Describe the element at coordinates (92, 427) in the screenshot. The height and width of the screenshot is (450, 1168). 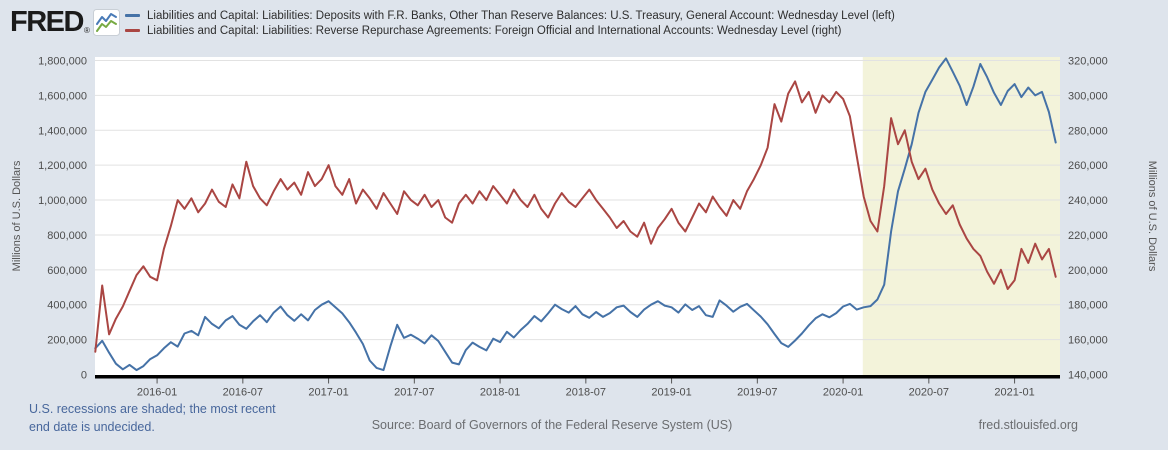
I see `recession-note-line2: end date is undecided.` at that location.